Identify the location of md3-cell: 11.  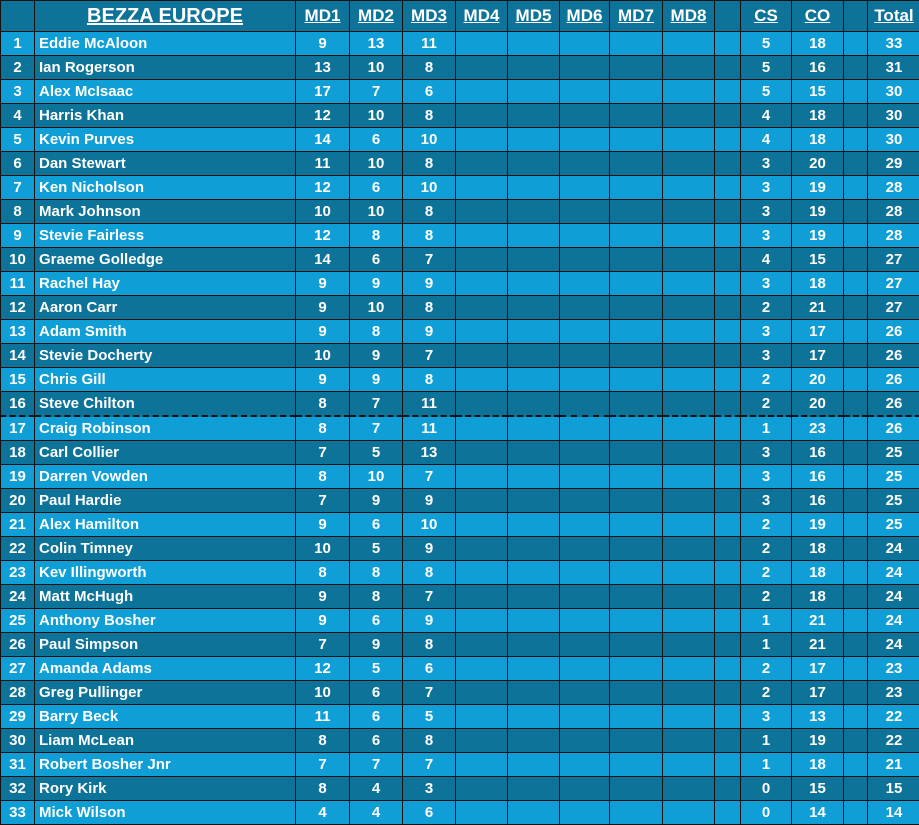
(429, 428).